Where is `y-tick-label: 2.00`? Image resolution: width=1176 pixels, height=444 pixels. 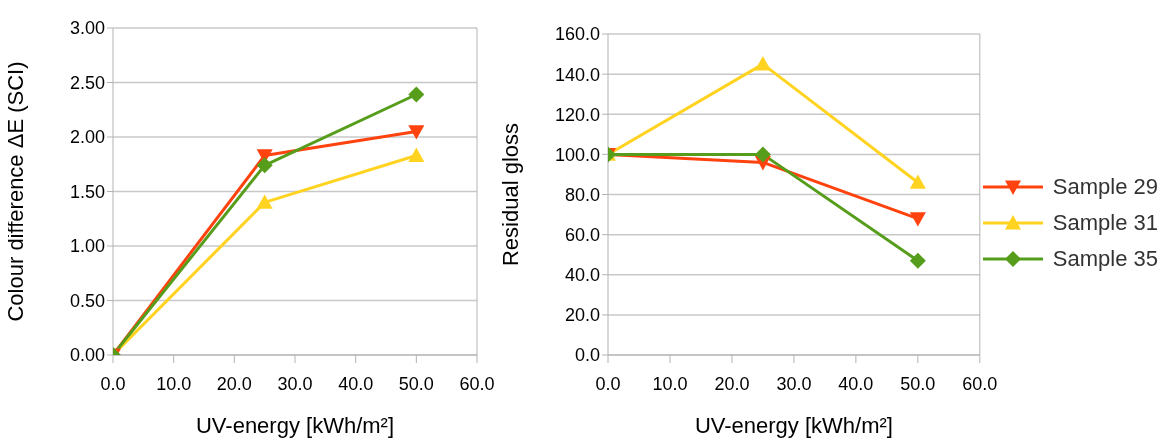
y-tick-label: 2.00 is located at coordinates (87, 137).